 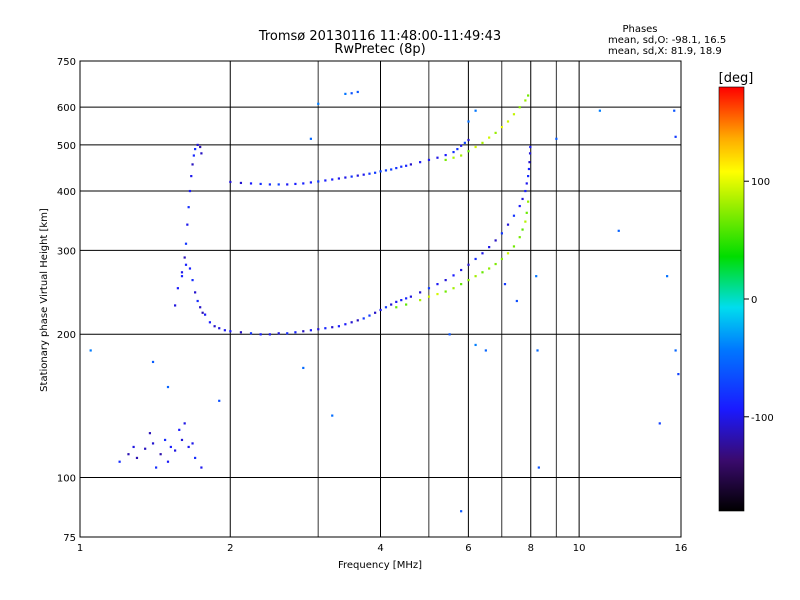 I want to click on chart-title: Tromsø 20130116 11:48:00-11:49:43, so click(x=379, y=36).